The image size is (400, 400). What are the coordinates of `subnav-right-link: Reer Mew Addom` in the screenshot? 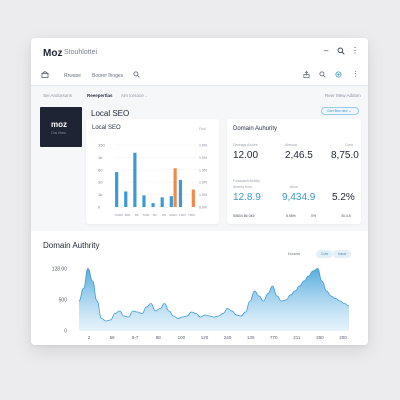 It's located at (343, 95).